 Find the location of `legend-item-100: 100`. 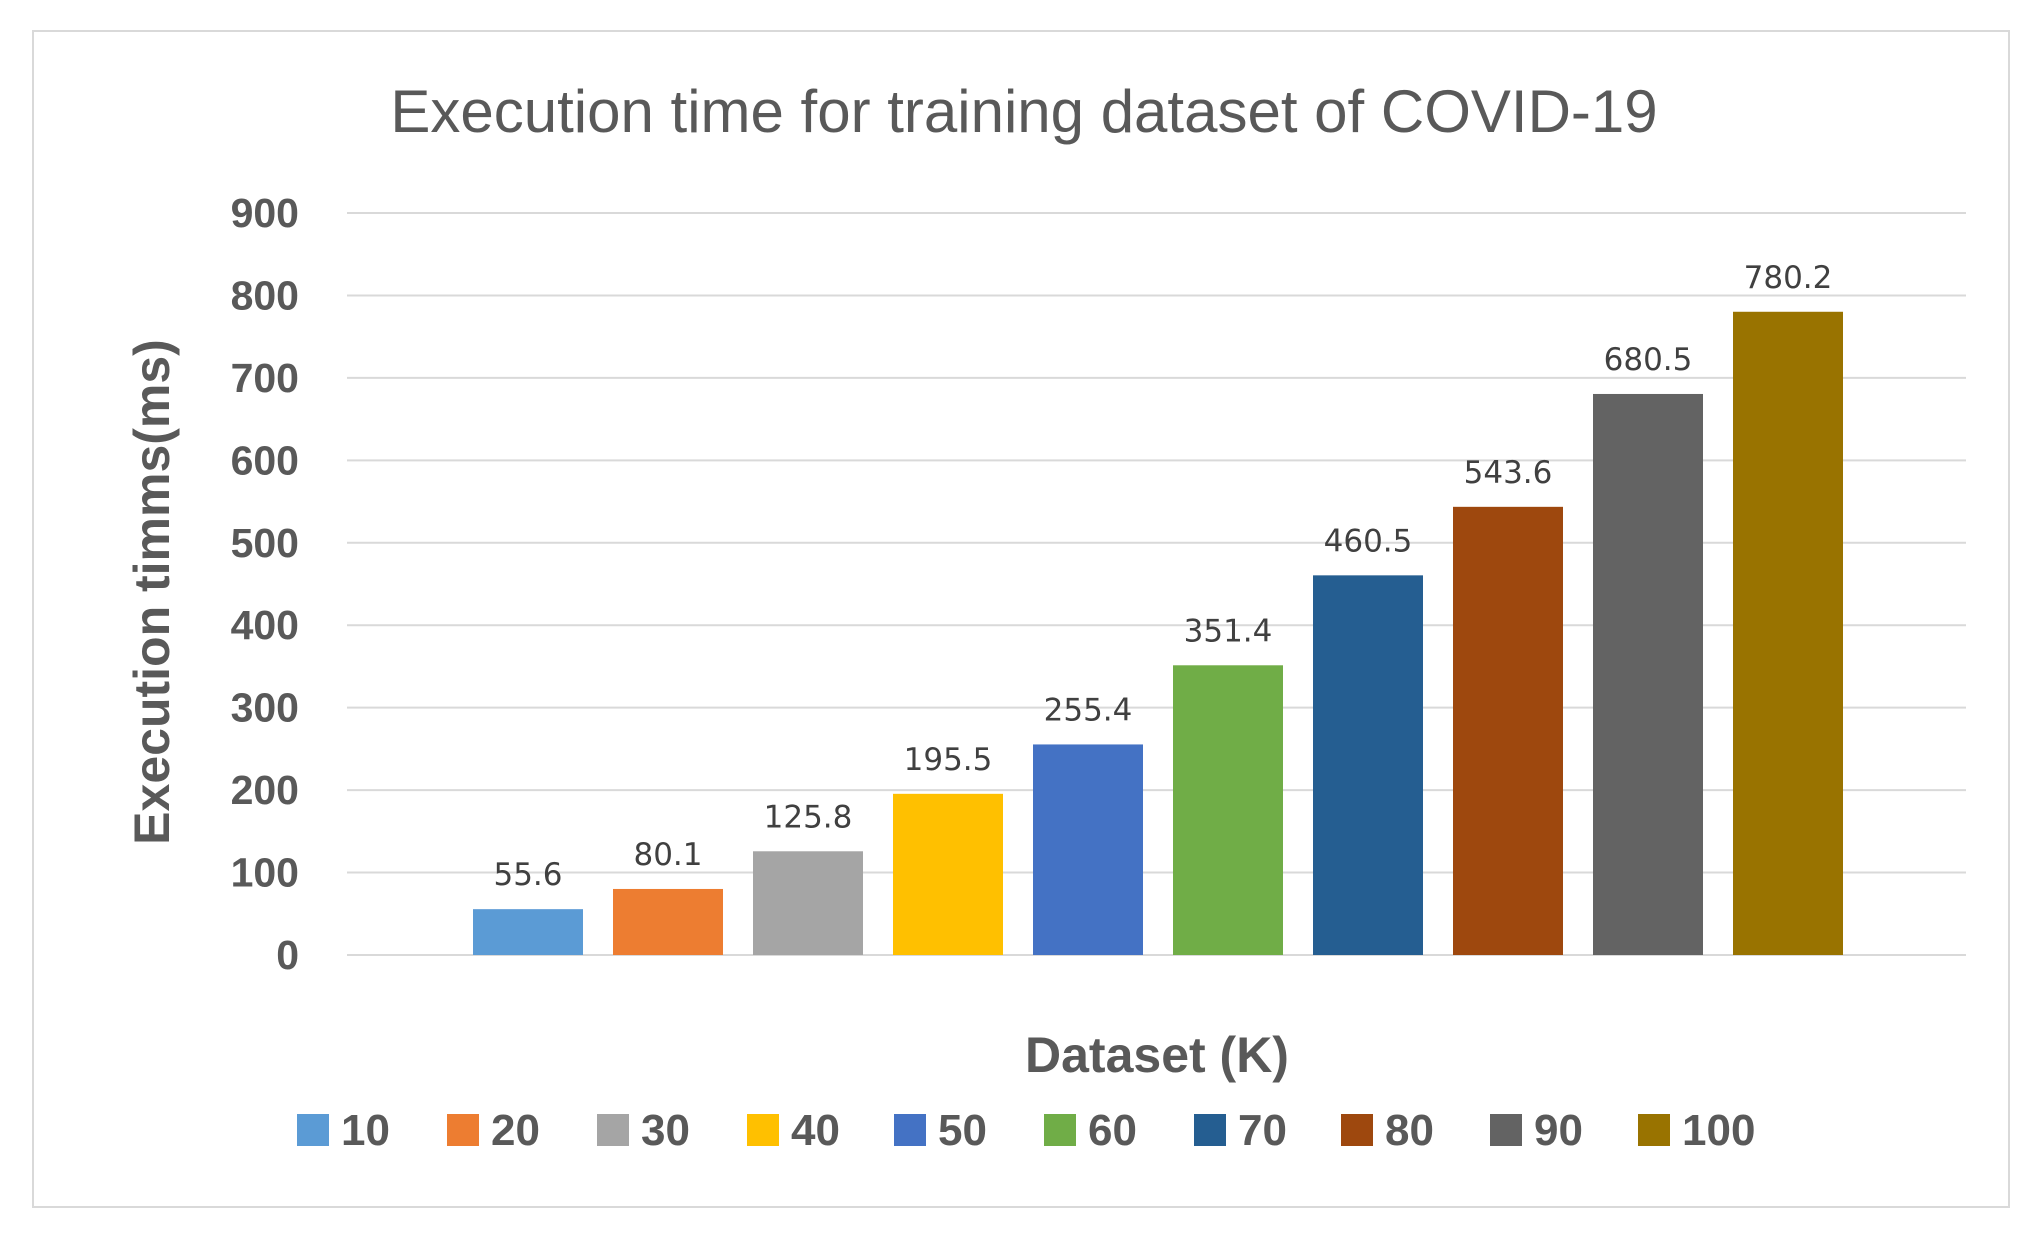

legend-item-100: 100 is located at coordinates (1696, 1130).